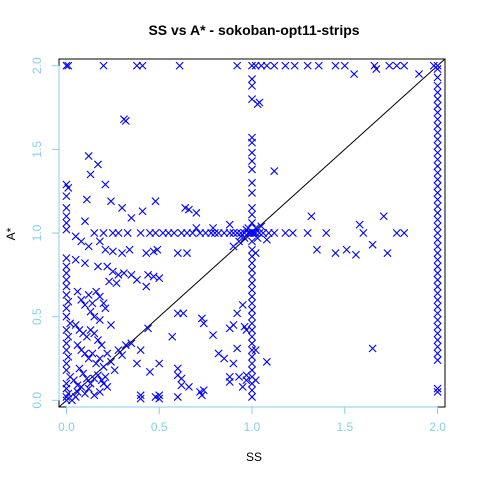 The width and height of the screenshot is (480, 480). What do you see at coordinates (66, 427) in the screenshot?
I see `x-tick-label: 0.0` at bounding box center [66, 427].